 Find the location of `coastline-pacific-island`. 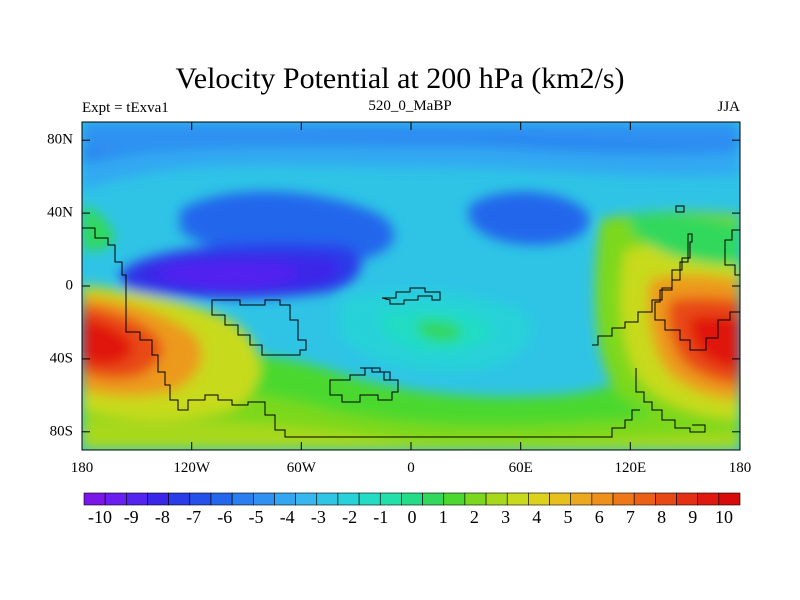

coastline-pacific-island is located at coordinates (680, 209).